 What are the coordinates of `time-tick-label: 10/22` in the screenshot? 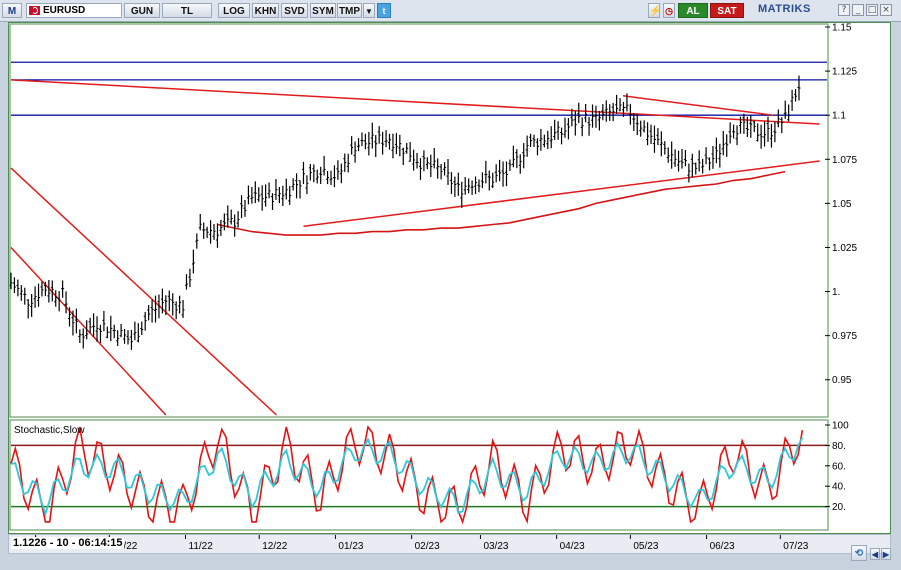 It's located at (124, 546).